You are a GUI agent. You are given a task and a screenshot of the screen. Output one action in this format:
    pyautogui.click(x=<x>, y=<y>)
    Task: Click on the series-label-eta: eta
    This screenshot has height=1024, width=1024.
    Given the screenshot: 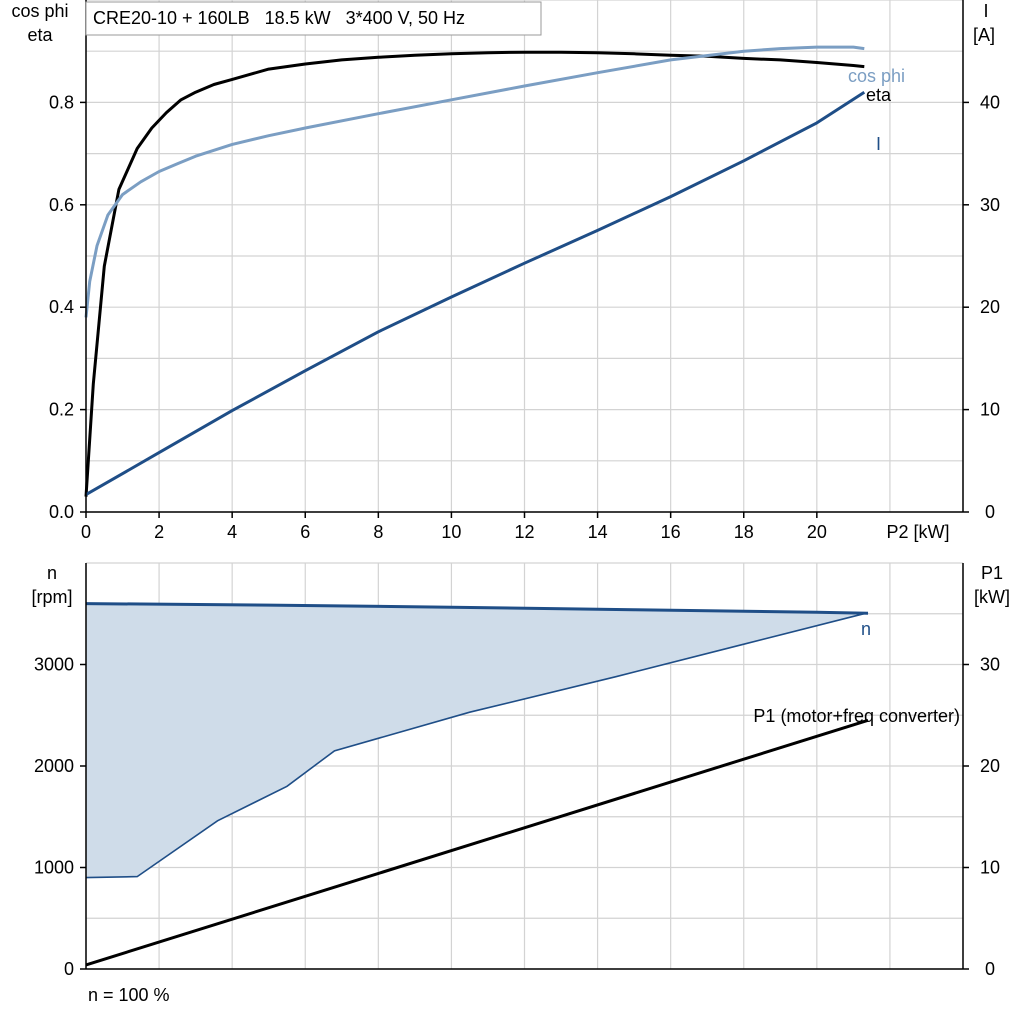 What is the action you would take?
    pyautogui.click(x=879, y=95)
    